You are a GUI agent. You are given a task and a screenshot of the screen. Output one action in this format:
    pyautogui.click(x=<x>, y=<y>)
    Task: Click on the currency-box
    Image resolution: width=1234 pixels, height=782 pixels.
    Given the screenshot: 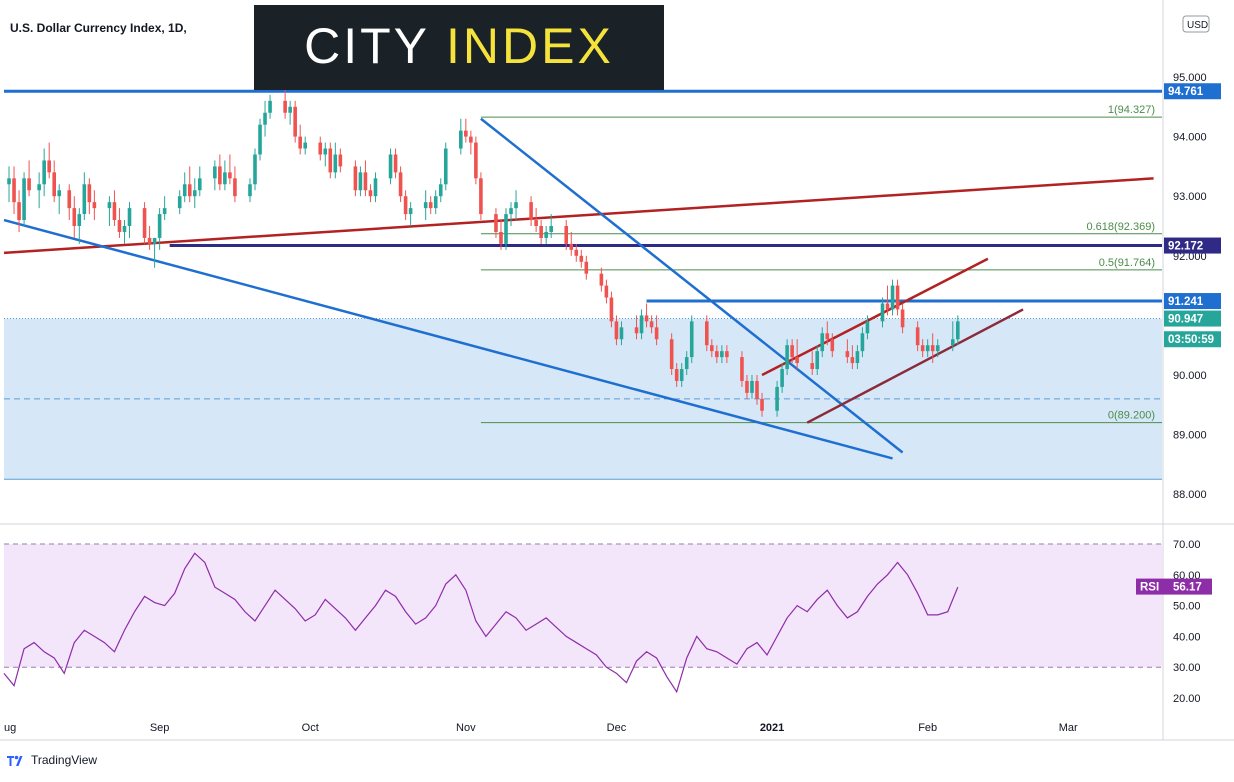 What is the action you would take?
    pyautogui.click(x=1196, y=24)
    